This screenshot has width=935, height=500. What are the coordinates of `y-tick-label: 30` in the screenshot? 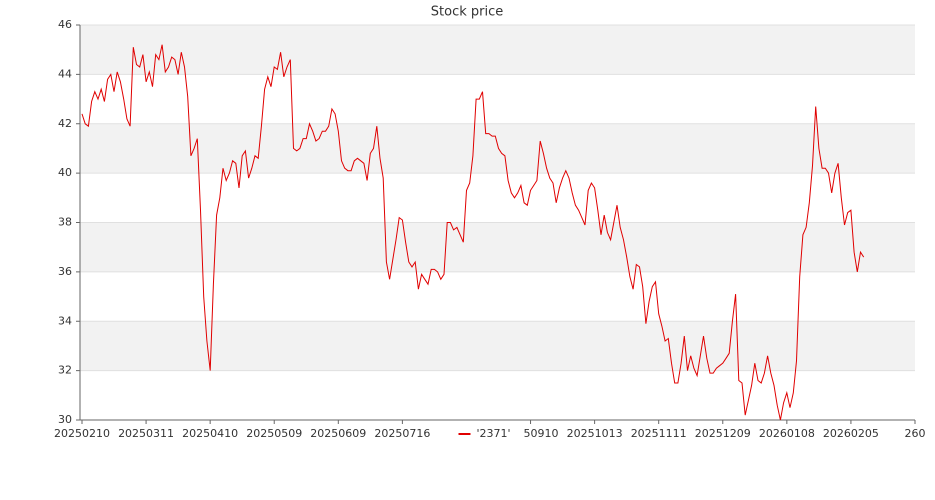 It's located at (65, 419).